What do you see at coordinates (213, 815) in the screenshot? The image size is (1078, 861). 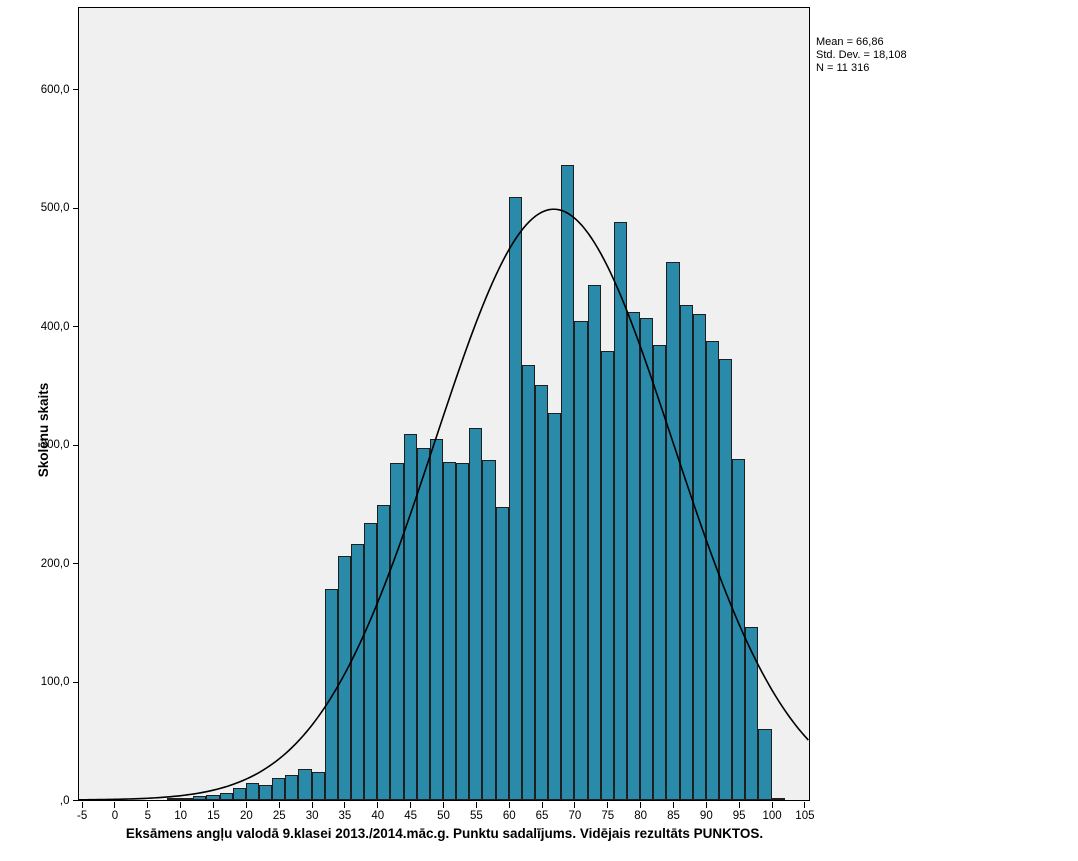 I see `x-axis-tick-label: 15` at bounding box center [213, 815].